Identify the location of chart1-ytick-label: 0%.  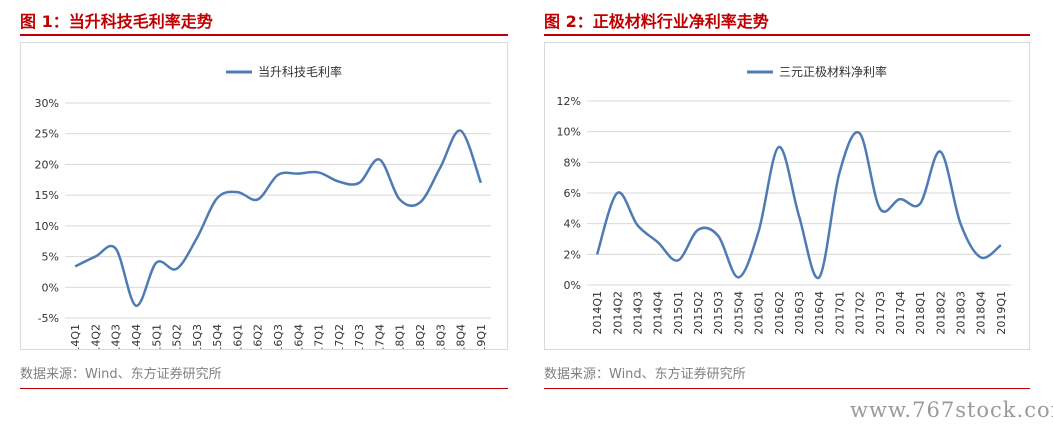
(50, 287).